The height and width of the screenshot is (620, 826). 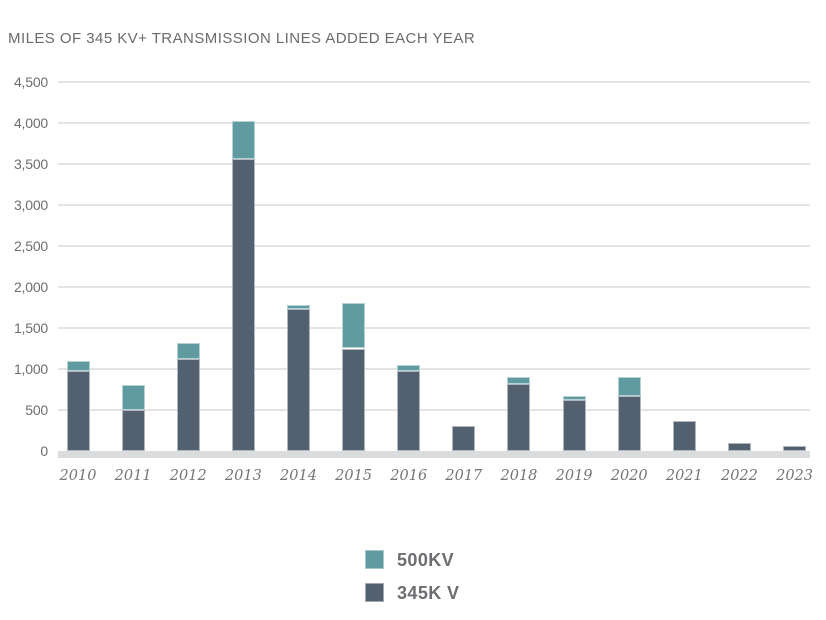 What do you see at coordinates (78, 476) in the screenshot?
I see `x-tick-label-2010: 2010` at bounding box center [78, 476].